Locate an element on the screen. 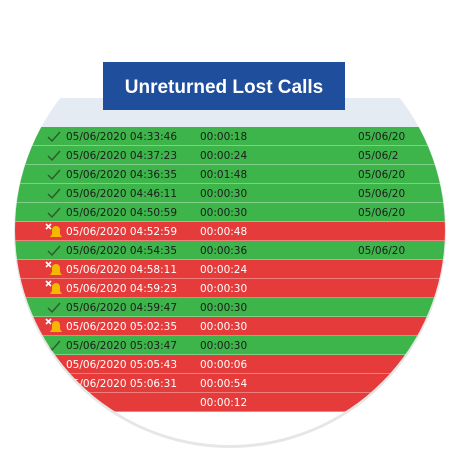 This screenshot has width=460, height=460. call-duration: 00:00:06 is located at coordinates (223, 365).